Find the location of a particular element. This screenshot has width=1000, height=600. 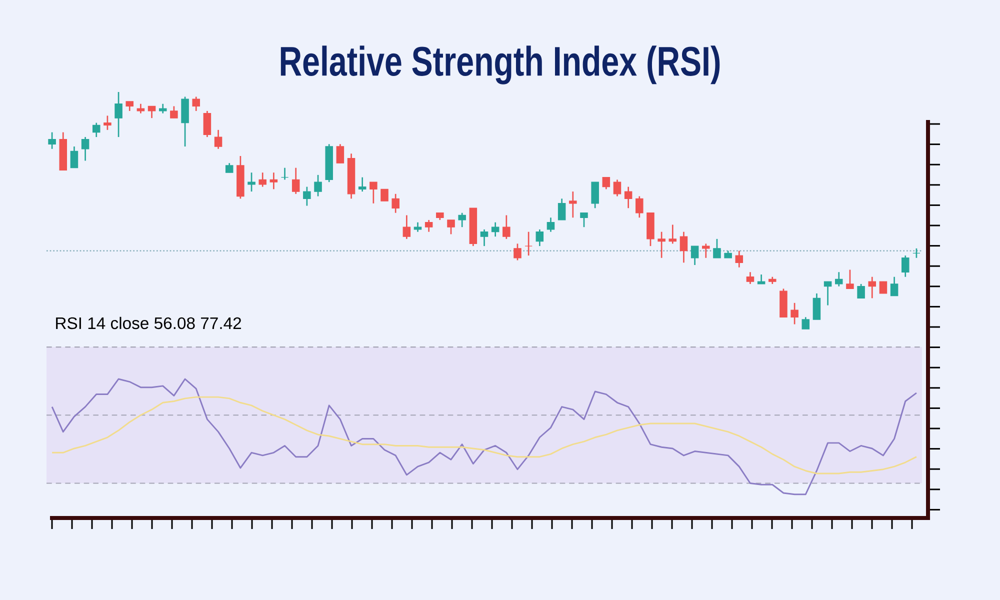

chart-title: Relative Strength Index (RSI) is located at coordinates (500, 65).